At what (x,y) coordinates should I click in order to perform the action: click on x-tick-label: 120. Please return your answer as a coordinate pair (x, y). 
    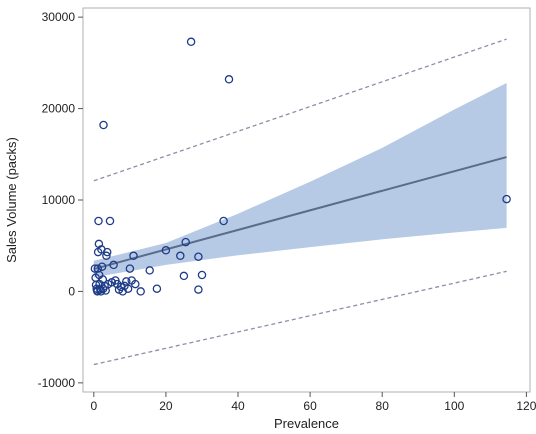
    Looking at the image, I should click on (526, 406).